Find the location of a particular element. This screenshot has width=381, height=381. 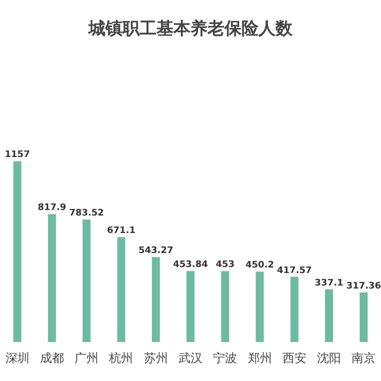

data-label: 417.57 is located at coordinates (294, 271).